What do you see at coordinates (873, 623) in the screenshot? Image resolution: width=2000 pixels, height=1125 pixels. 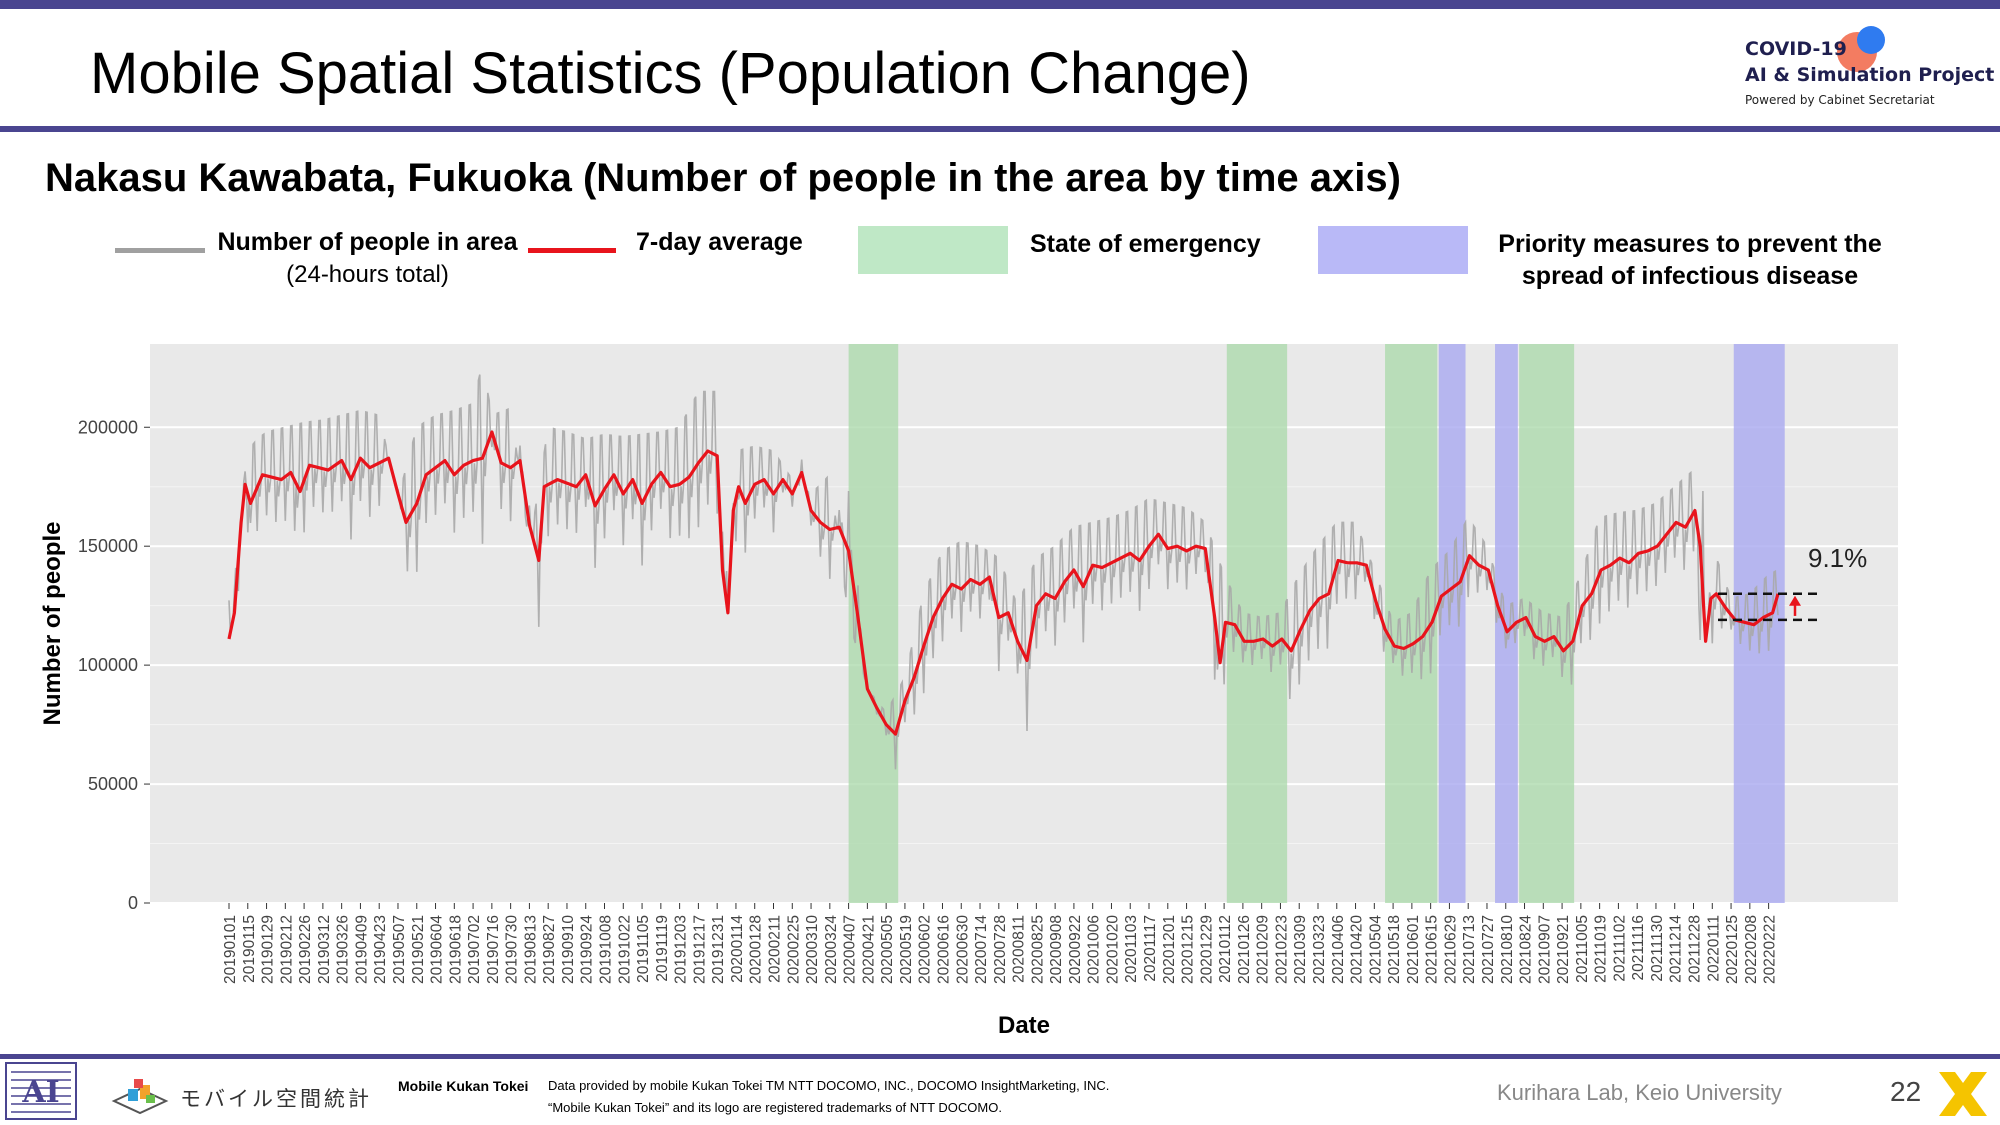 I see `emergency-band` at bounding box center [873, 623].